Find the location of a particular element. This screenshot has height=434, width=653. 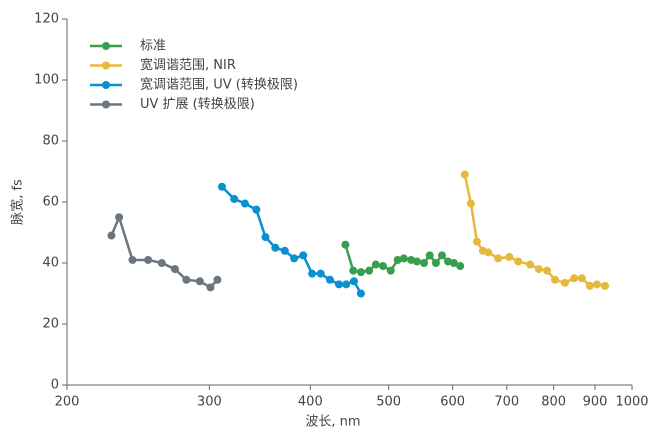

y-tick-label: 40 is located at coordinates (50, 263).